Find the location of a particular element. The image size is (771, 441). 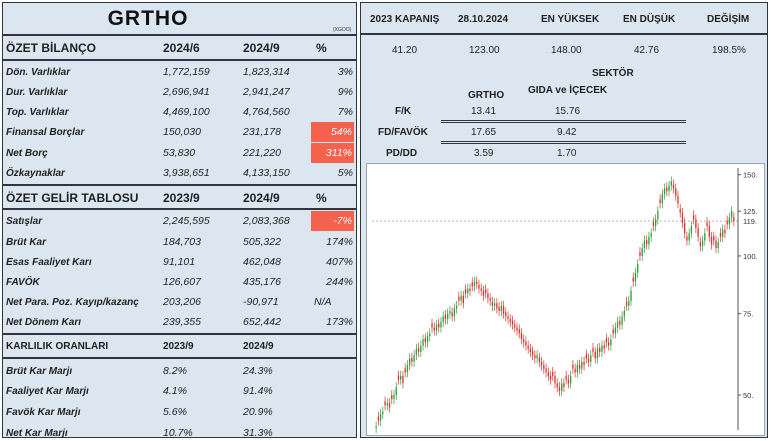

row-pct: 407% is located at coordinates (339, 262).